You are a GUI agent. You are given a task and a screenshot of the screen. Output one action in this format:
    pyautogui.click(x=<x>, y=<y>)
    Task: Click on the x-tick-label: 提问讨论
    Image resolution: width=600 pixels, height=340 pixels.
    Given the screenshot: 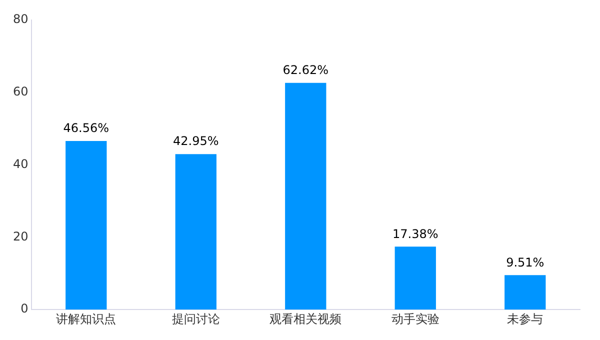 What is the action you would take?
    pyautogui.click(x=196, y=319)
    